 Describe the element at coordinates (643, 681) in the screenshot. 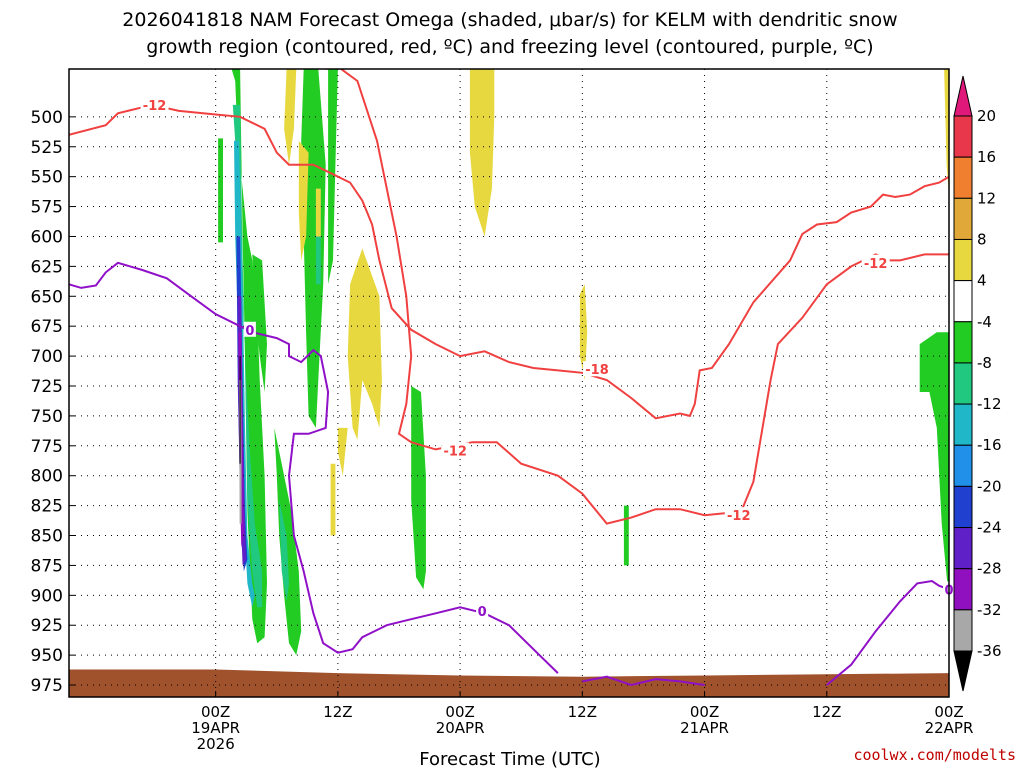

I see `freezing-level-right` at that location.